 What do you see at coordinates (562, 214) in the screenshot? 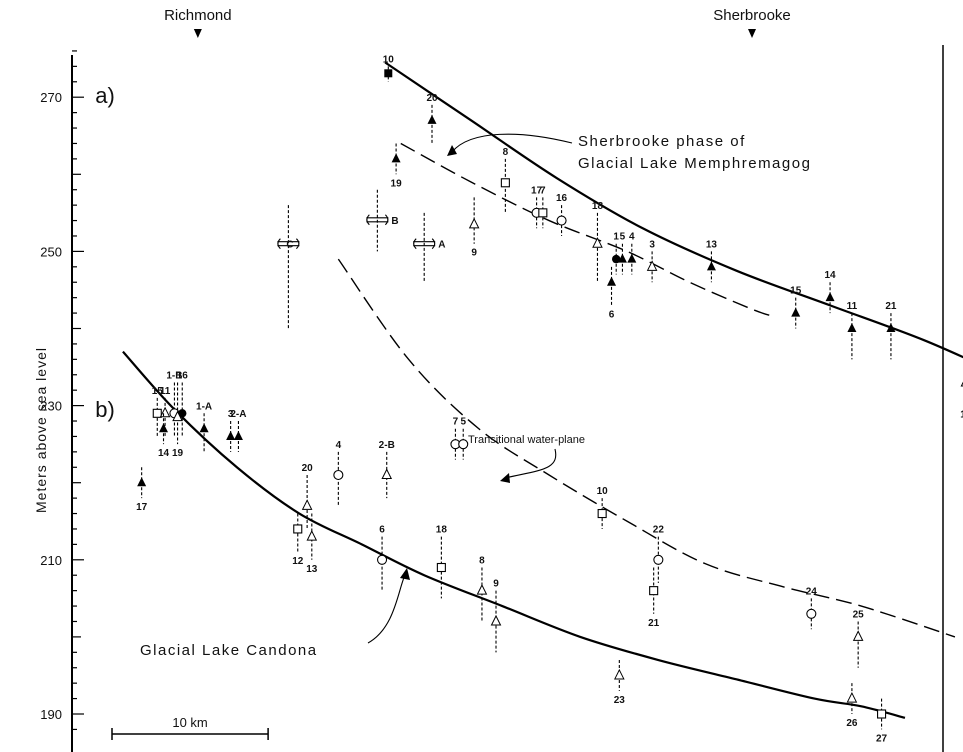
I see `data-point: 16` at bounding box center [562, 214].